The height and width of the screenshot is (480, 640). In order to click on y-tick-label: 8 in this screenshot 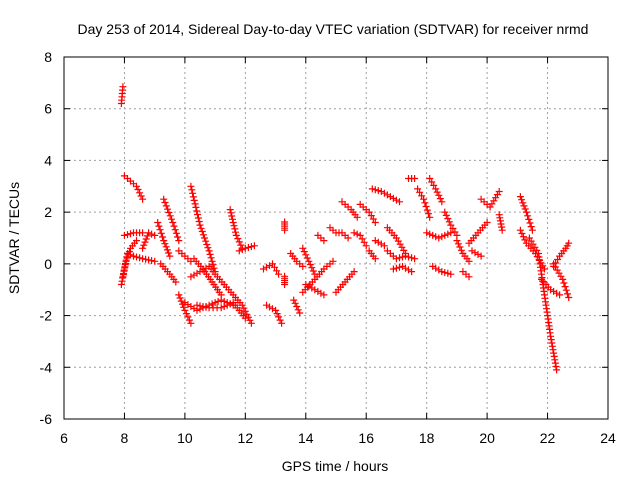, I will do `click(48, 57)`.